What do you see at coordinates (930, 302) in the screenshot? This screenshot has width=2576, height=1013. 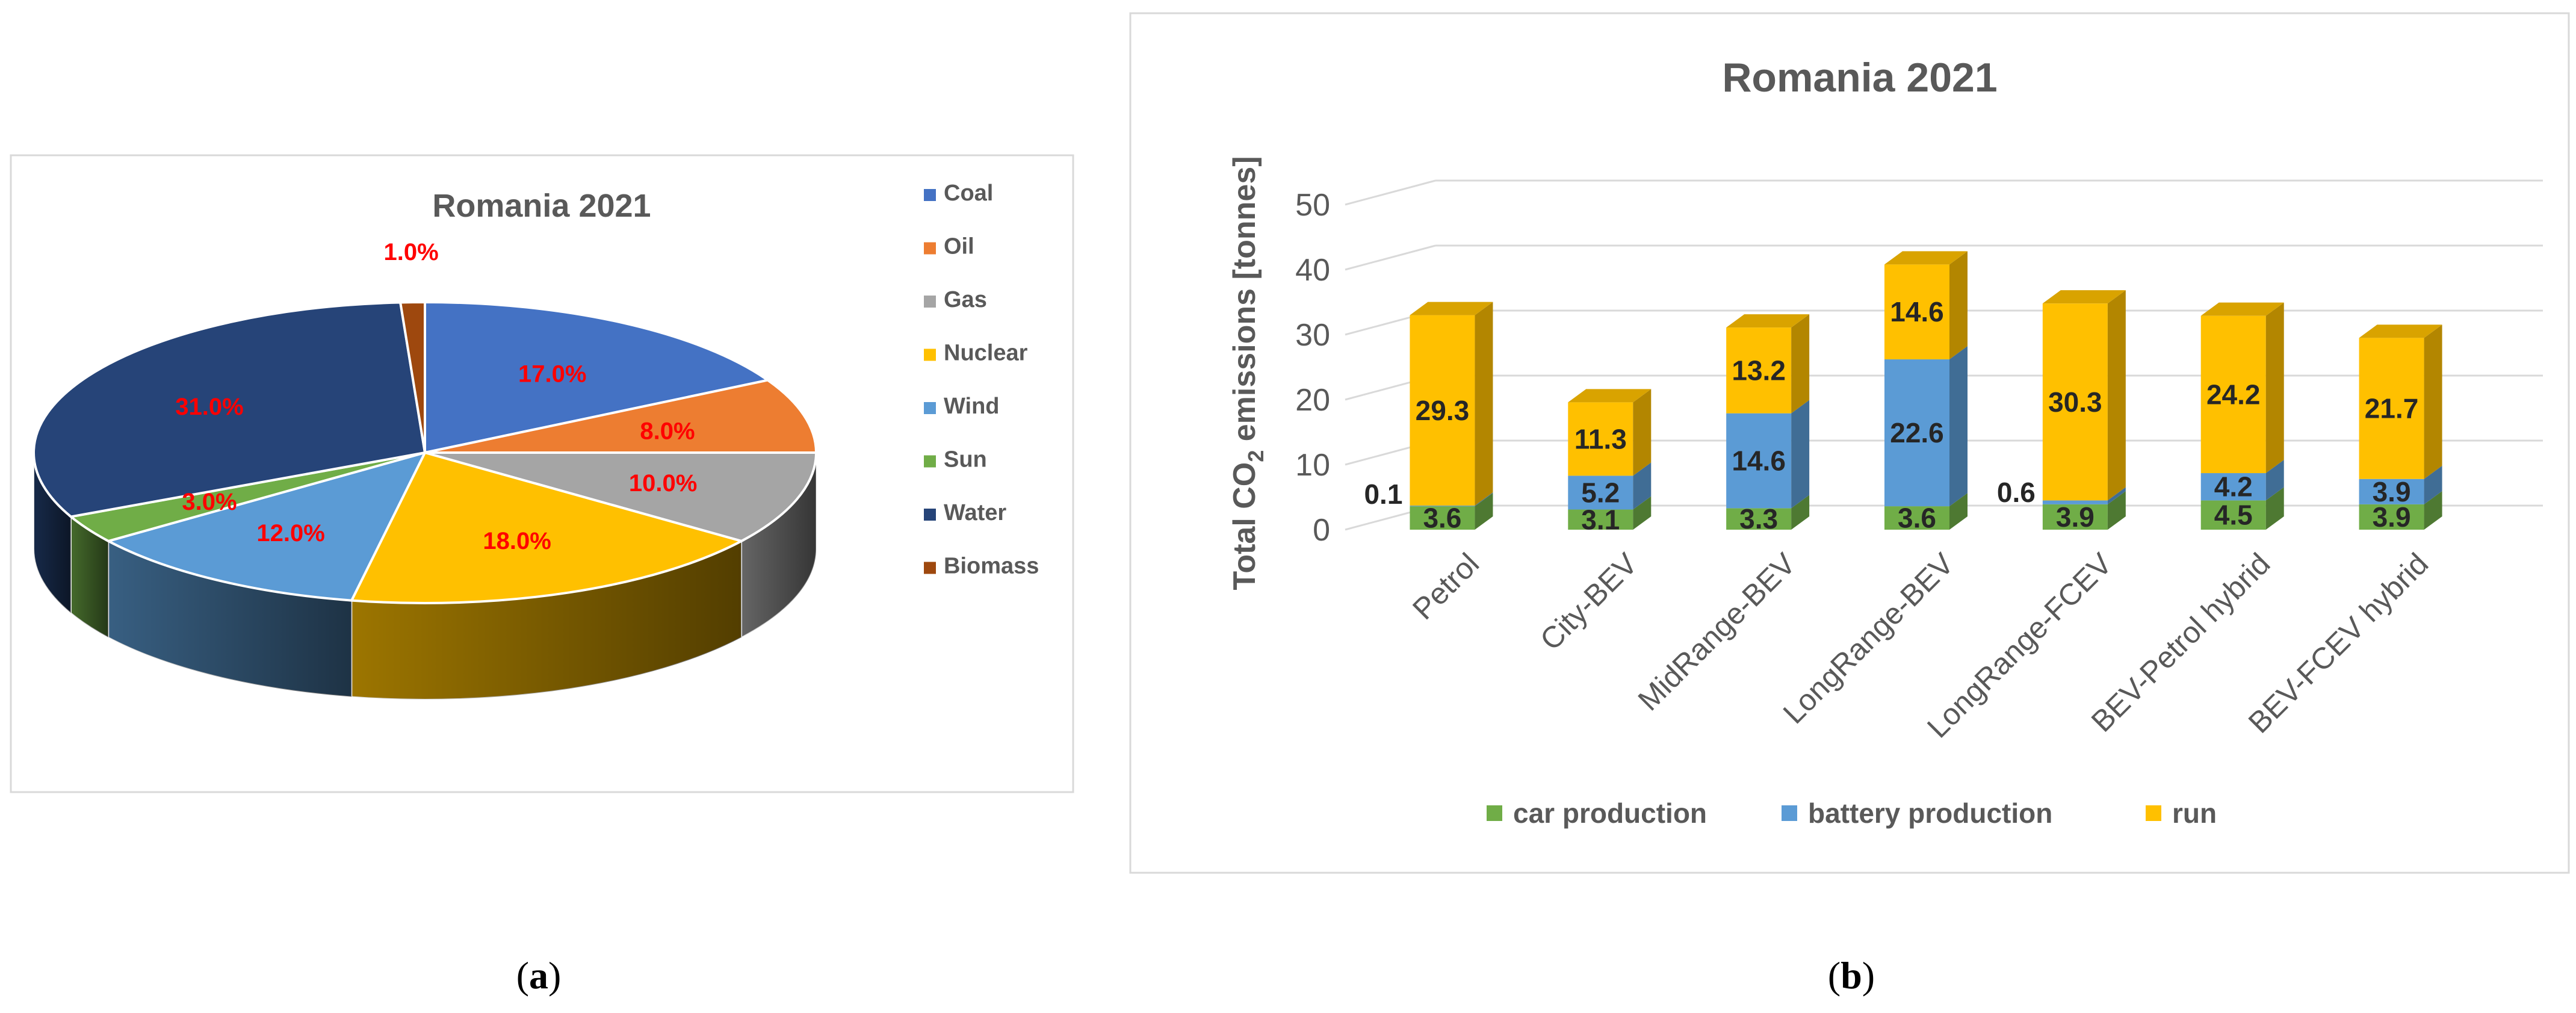 I see `legend-swatch-gas` at bounding box center [930, 302].